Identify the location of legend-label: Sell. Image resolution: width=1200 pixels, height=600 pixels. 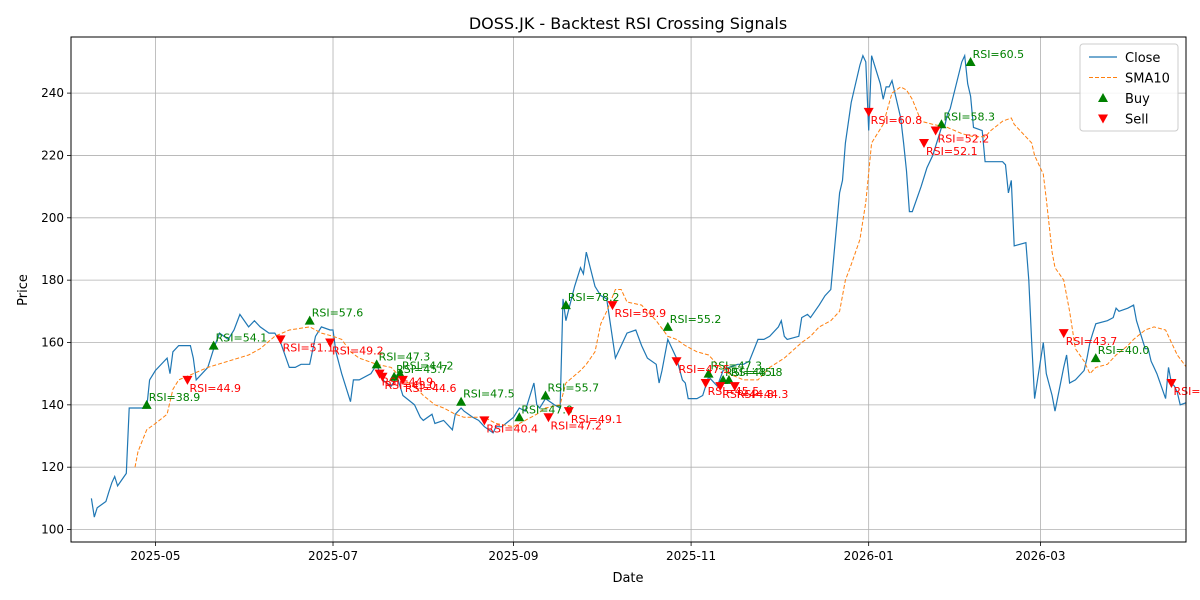
(1136, 120).